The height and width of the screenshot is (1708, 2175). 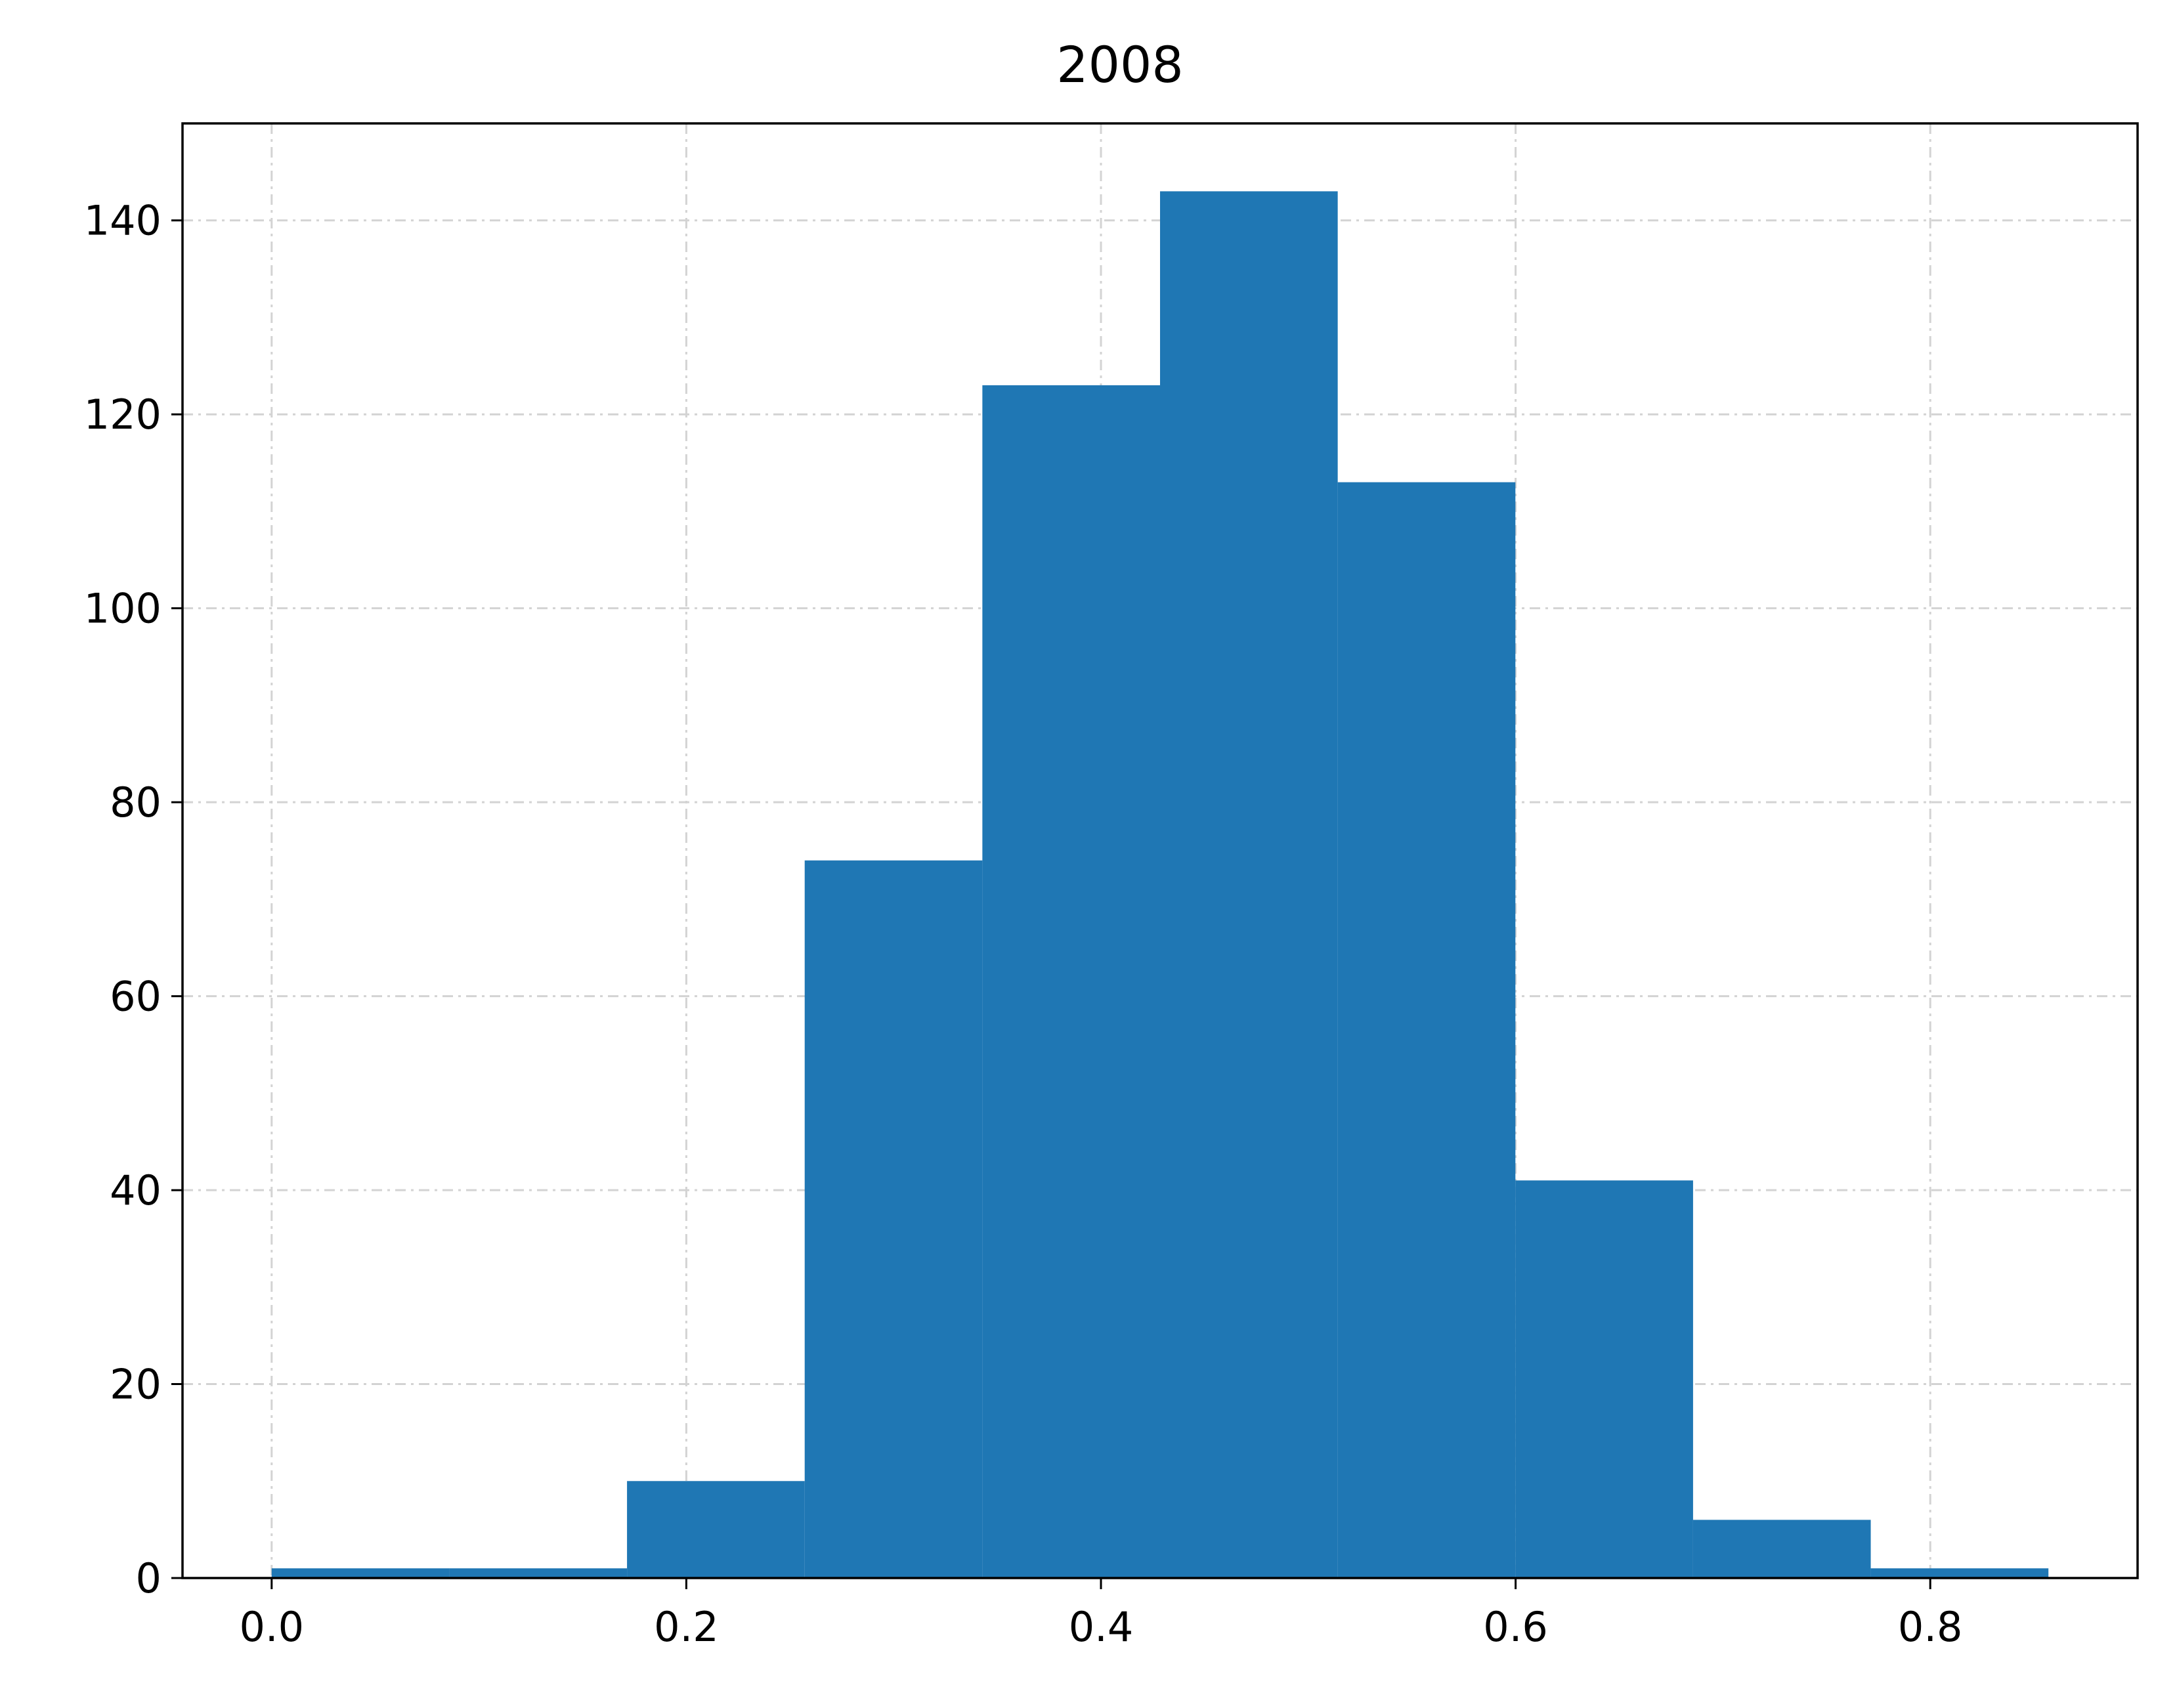 What do you see at coordinates (123, 221) in the screenshot?
I see `y-tick-label-7: 140` at bounding box center [123, 221].